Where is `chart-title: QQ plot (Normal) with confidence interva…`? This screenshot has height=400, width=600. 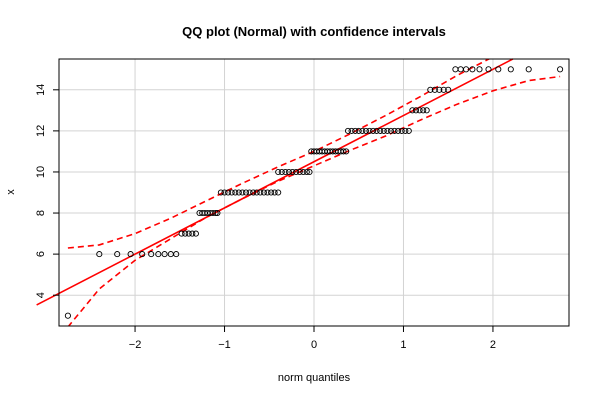 chart-title: QQ plot (Normal) with confidence interva… is located at coordinates (314, 31).